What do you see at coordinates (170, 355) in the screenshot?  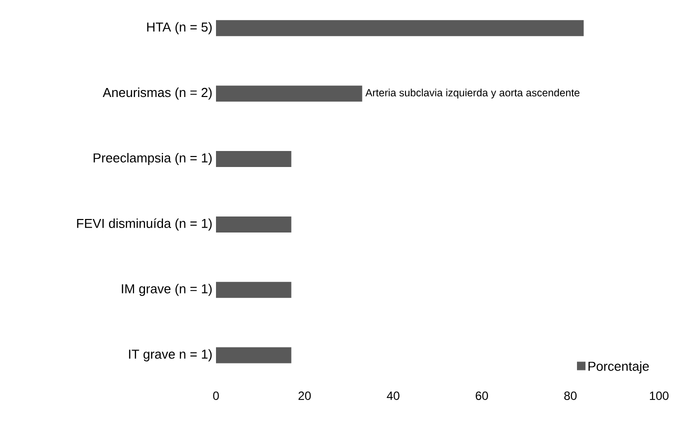 I see `y-tick-label: IT grave n = 1)` at bounding box center [170, 355].